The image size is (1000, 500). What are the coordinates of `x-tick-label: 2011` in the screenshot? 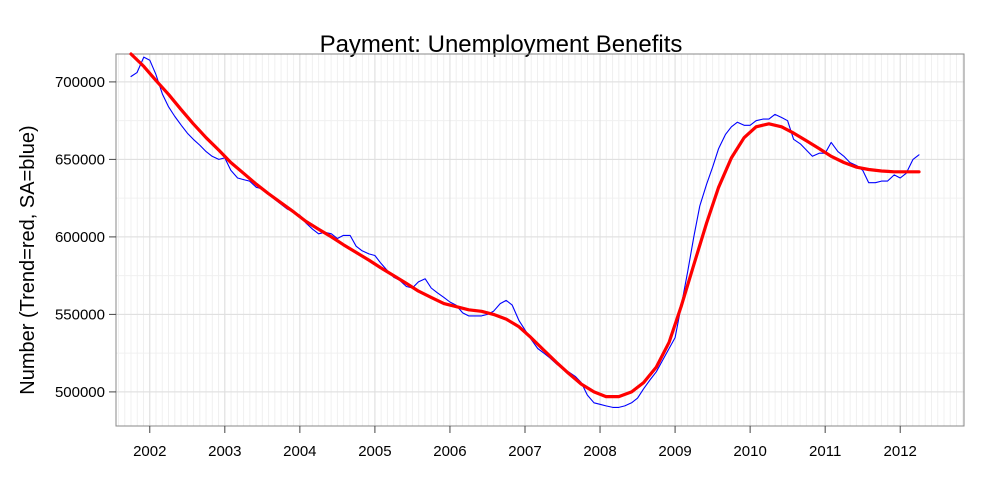 It's located at (825, 451).